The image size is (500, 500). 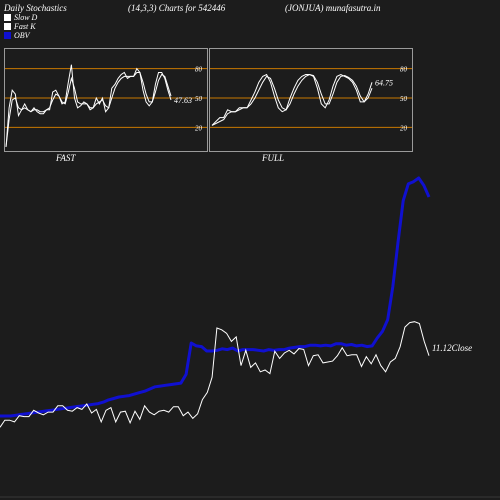 What do you see at coordinates (7, 26) in the screenshot?
I see `legend-swatch-fast-k` at bounding box center [7, 26].